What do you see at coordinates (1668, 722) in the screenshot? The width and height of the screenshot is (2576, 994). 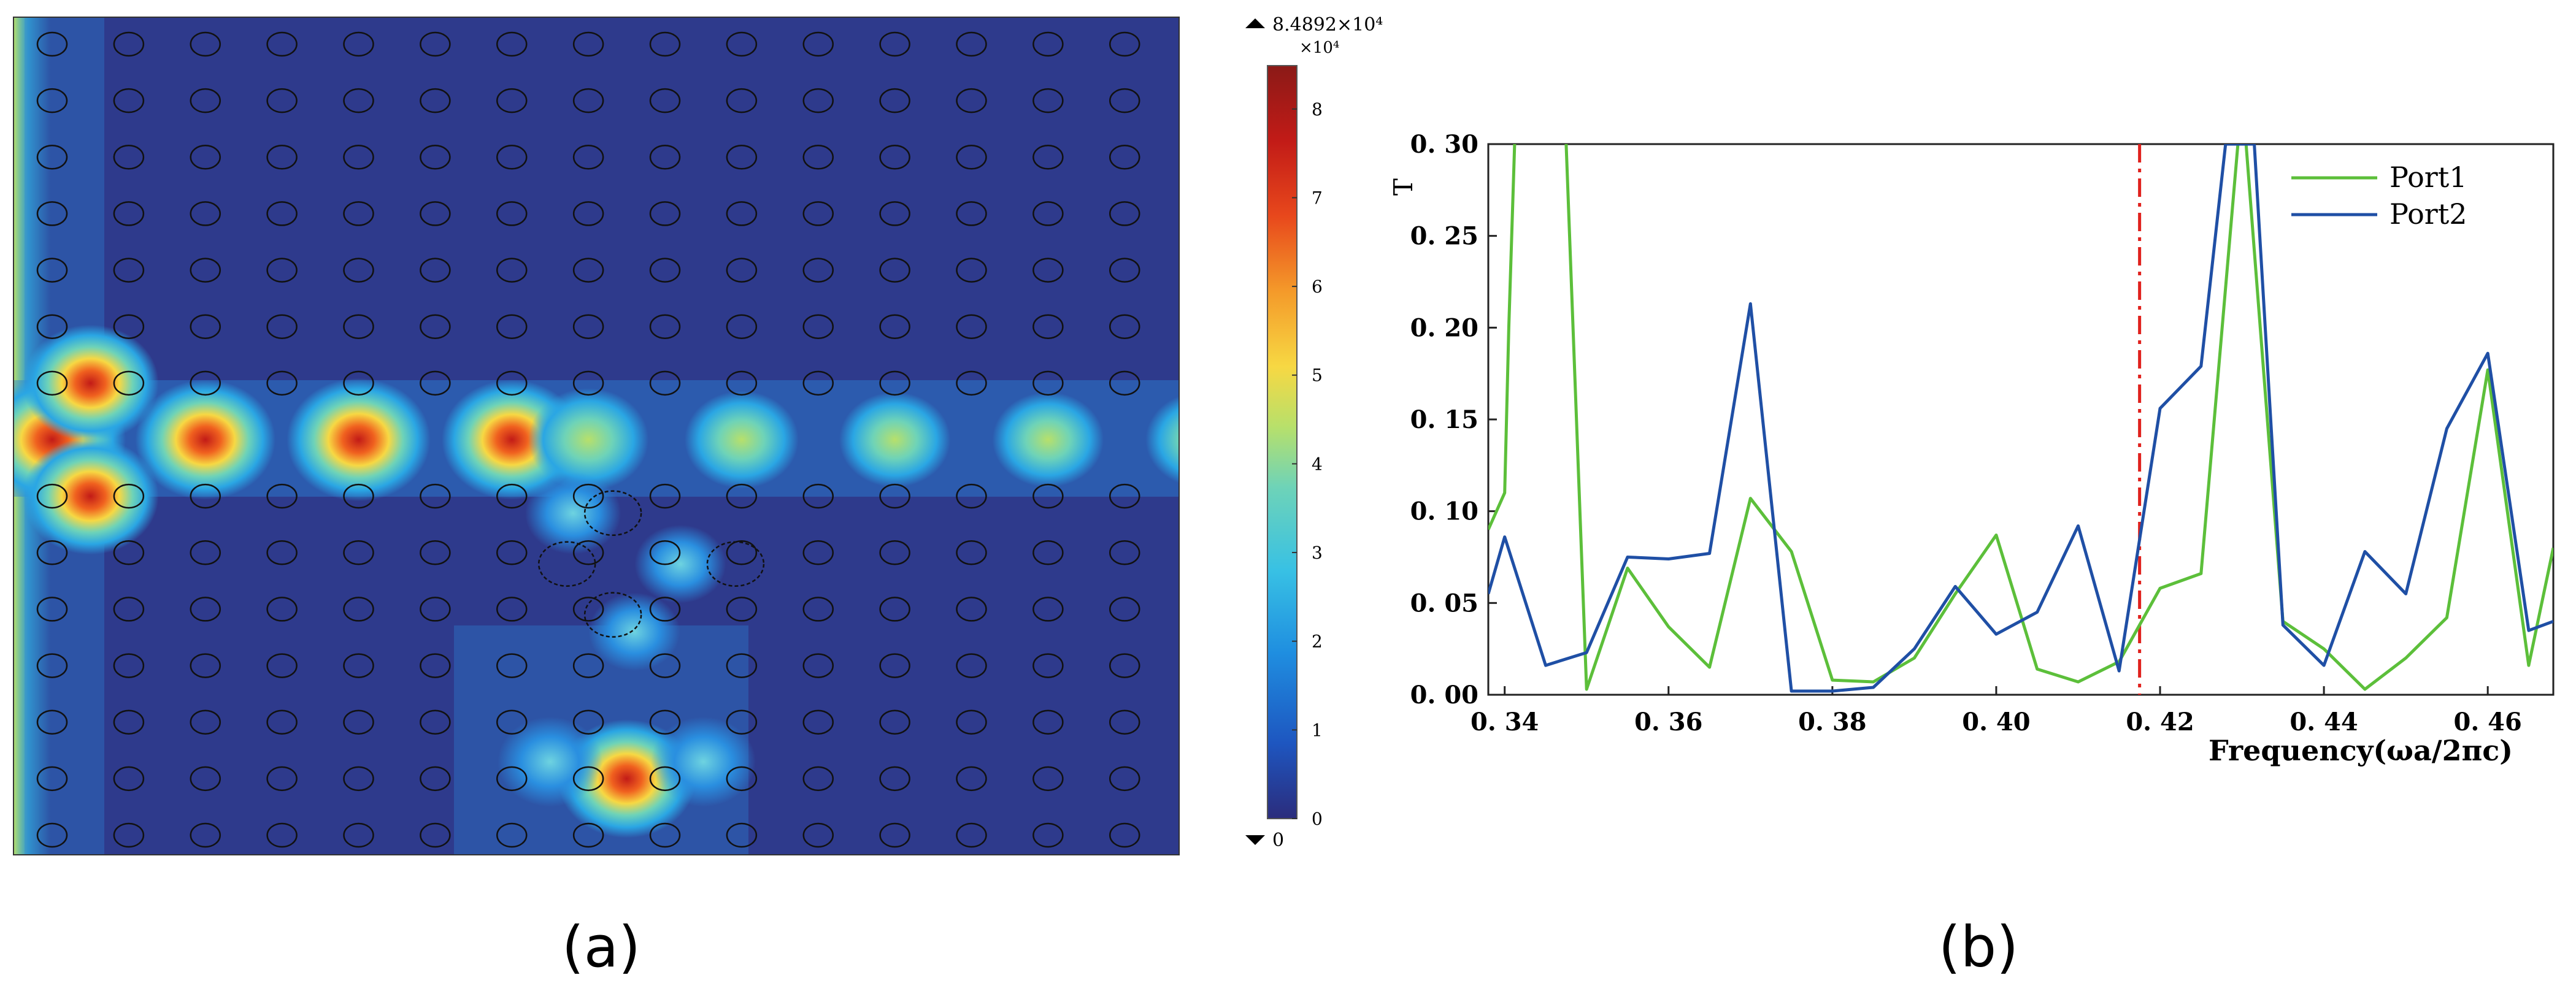 I see `x-tick-label: 0. 36` at bounding box center [1668, 722].